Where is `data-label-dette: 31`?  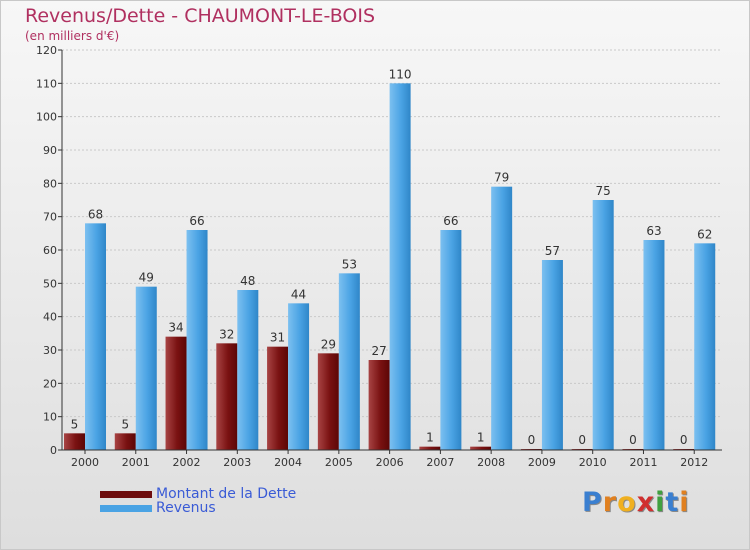 data-label-dette: 31 is located at coordinates (277, 338).